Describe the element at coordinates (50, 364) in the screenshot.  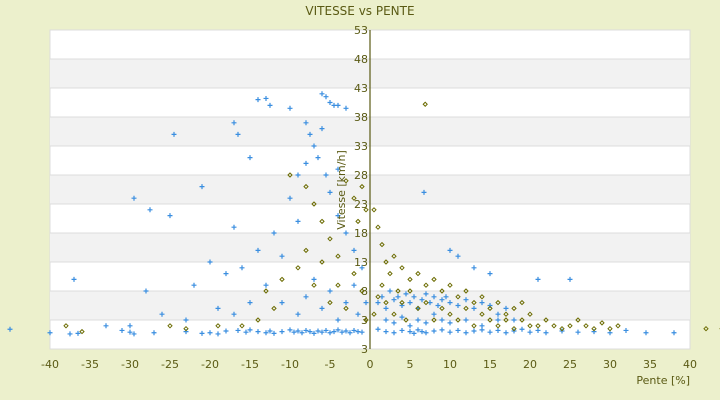
I see `x-tick-label: -40` at that location.